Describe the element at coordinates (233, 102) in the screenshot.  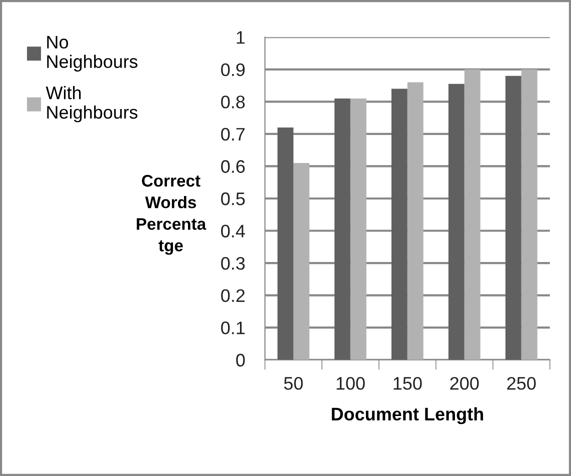
I see `y-tick-label: 0.8` at that location.